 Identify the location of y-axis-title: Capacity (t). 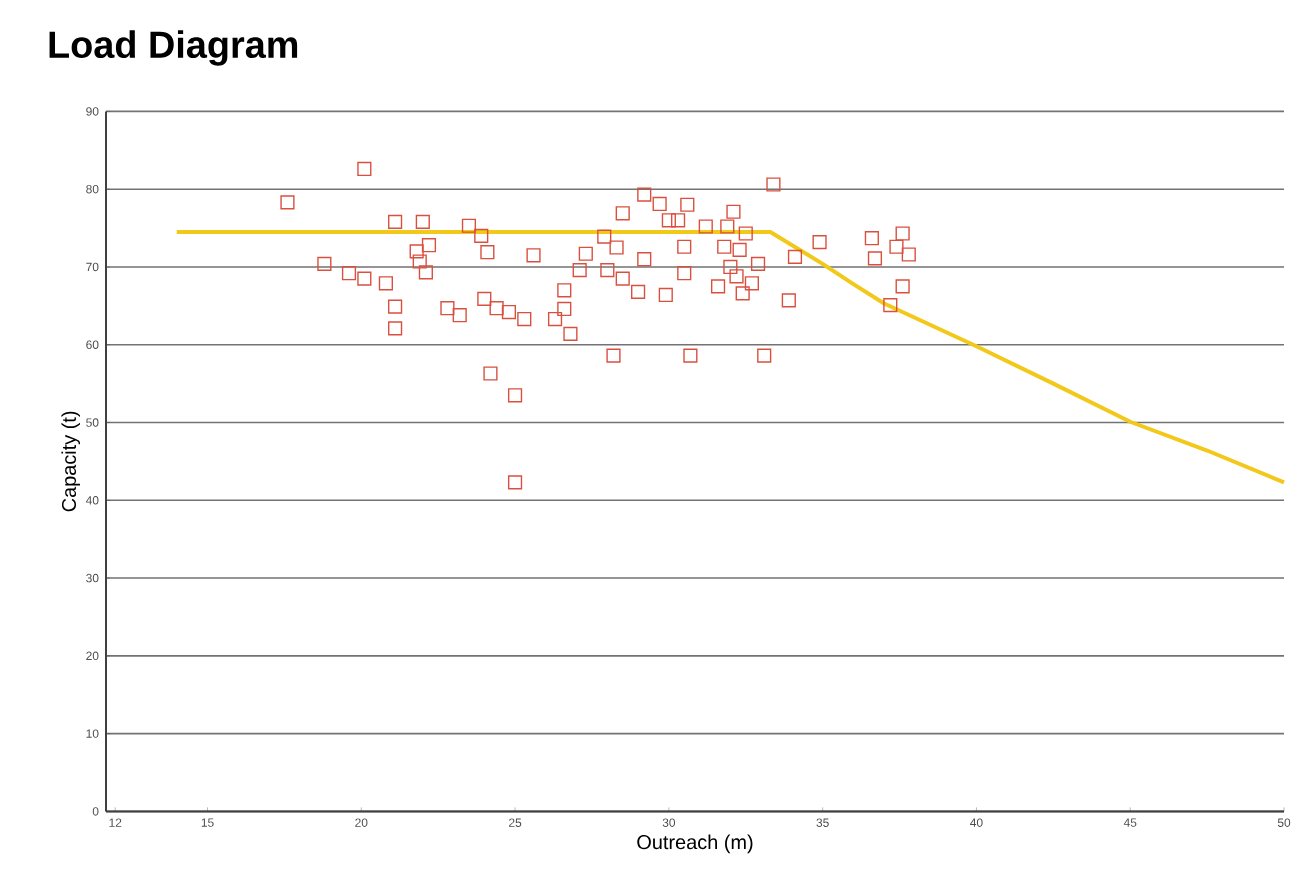
(70, 461).